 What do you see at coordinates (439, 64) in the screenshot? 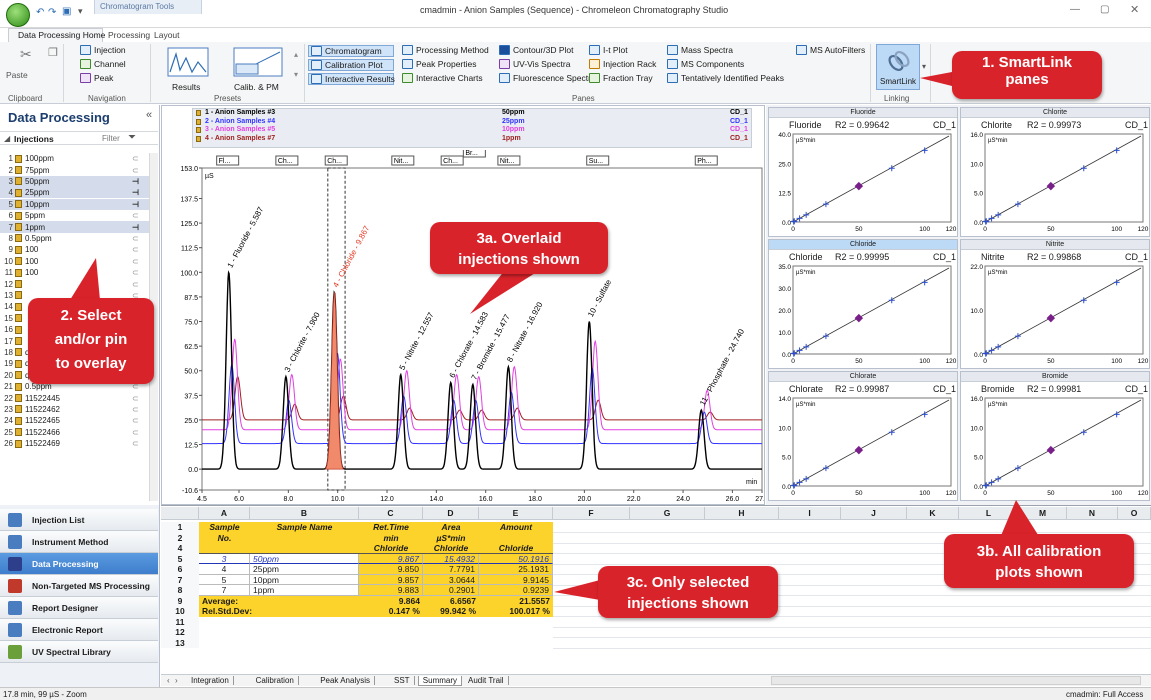
I see `peak-properties-pane-toggle: Peak Properties` at bounding box center [439, 64].